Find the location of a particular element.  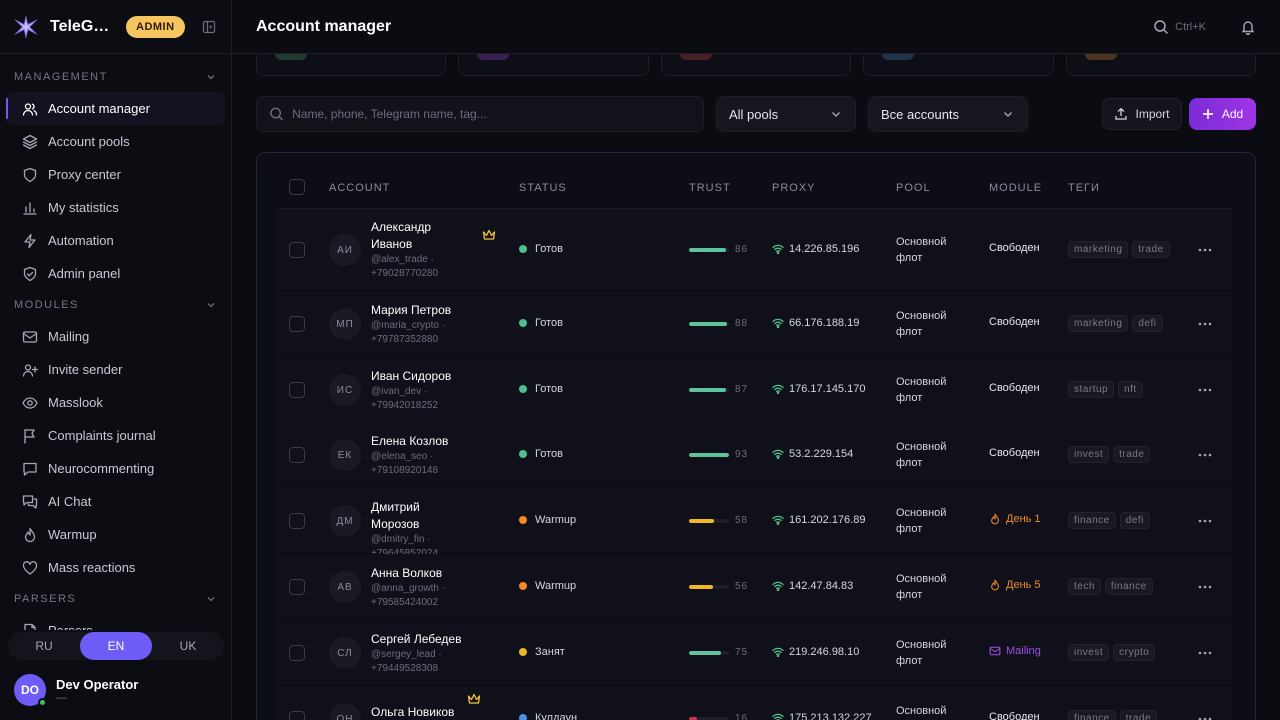

sidebar-item-mass-reactions: Mass reactions is located at coordinates (115, 567).